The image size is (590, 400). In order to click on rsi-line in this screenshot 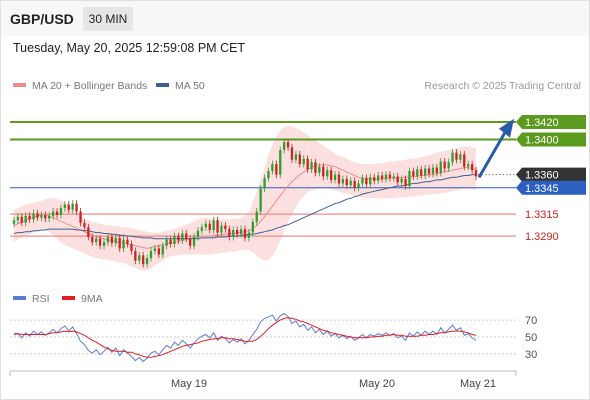, I will do `click(245, 337)`.